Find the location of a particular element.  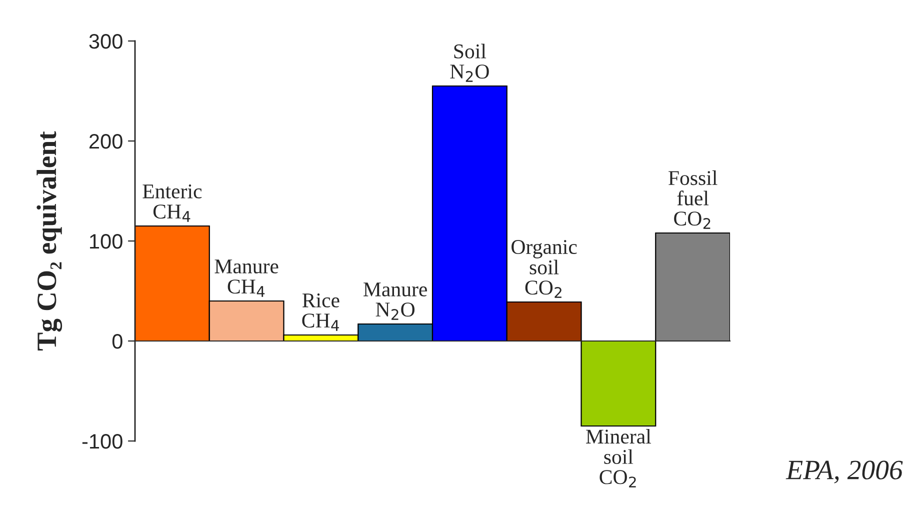

y-tick-label: 100 is located at coordinates (106, 241).